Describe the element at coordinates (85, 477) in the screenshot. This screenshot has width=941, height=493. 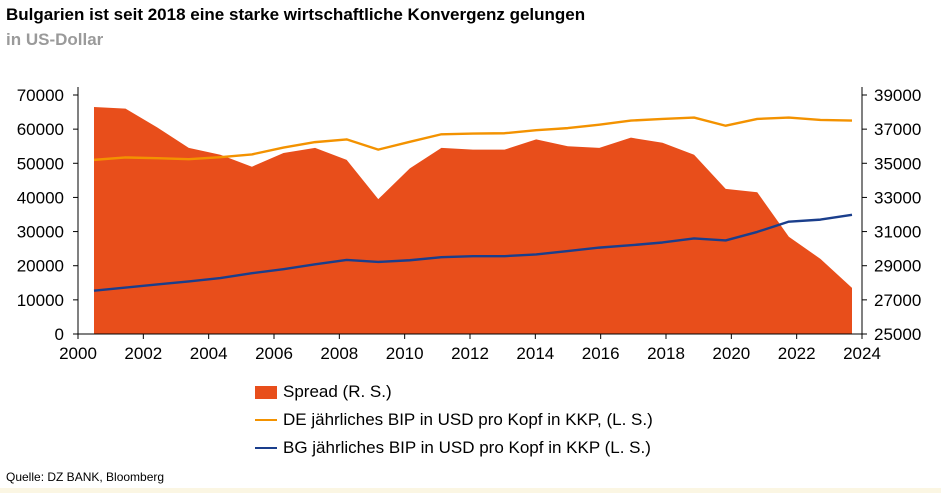
I see `source-note: Quelle: DZ BANK, Bloomberg` at that location.